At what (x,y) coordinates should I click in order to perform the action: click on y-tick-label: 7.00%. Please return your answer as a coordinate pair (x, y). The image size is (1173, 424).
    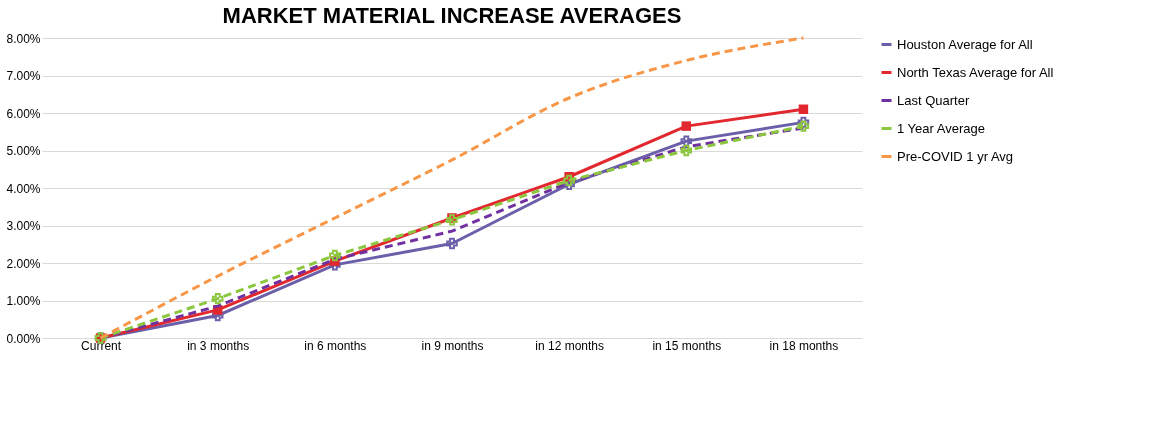
    Looking at the image, I should click on (23, 76).